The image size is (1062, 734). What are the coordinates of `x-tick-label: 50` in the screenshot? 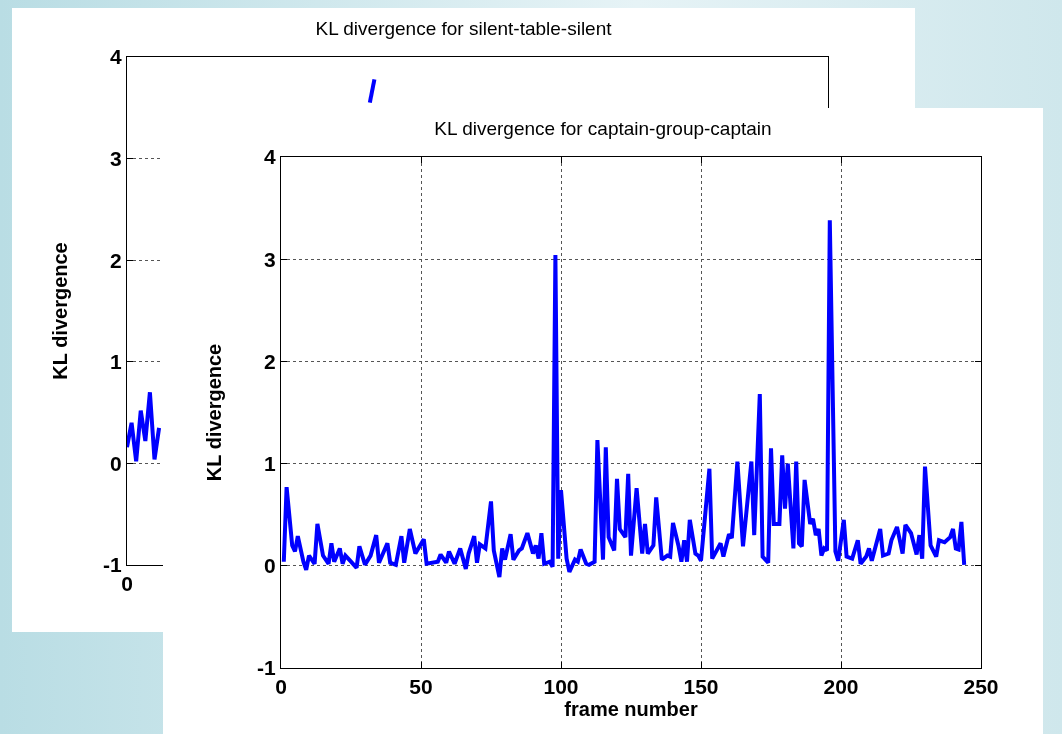 It's located at (421, 687).